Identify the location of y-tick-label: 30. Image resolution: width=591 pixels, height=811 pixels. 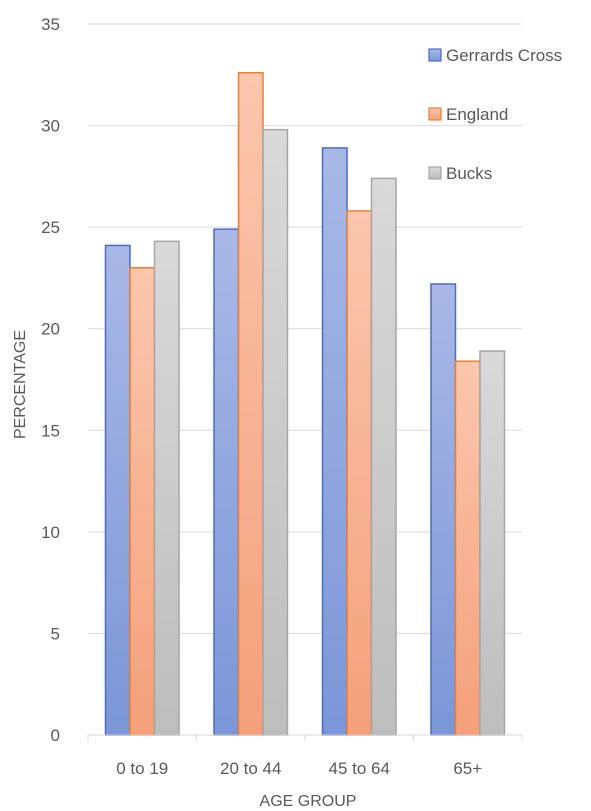
(50, 126).